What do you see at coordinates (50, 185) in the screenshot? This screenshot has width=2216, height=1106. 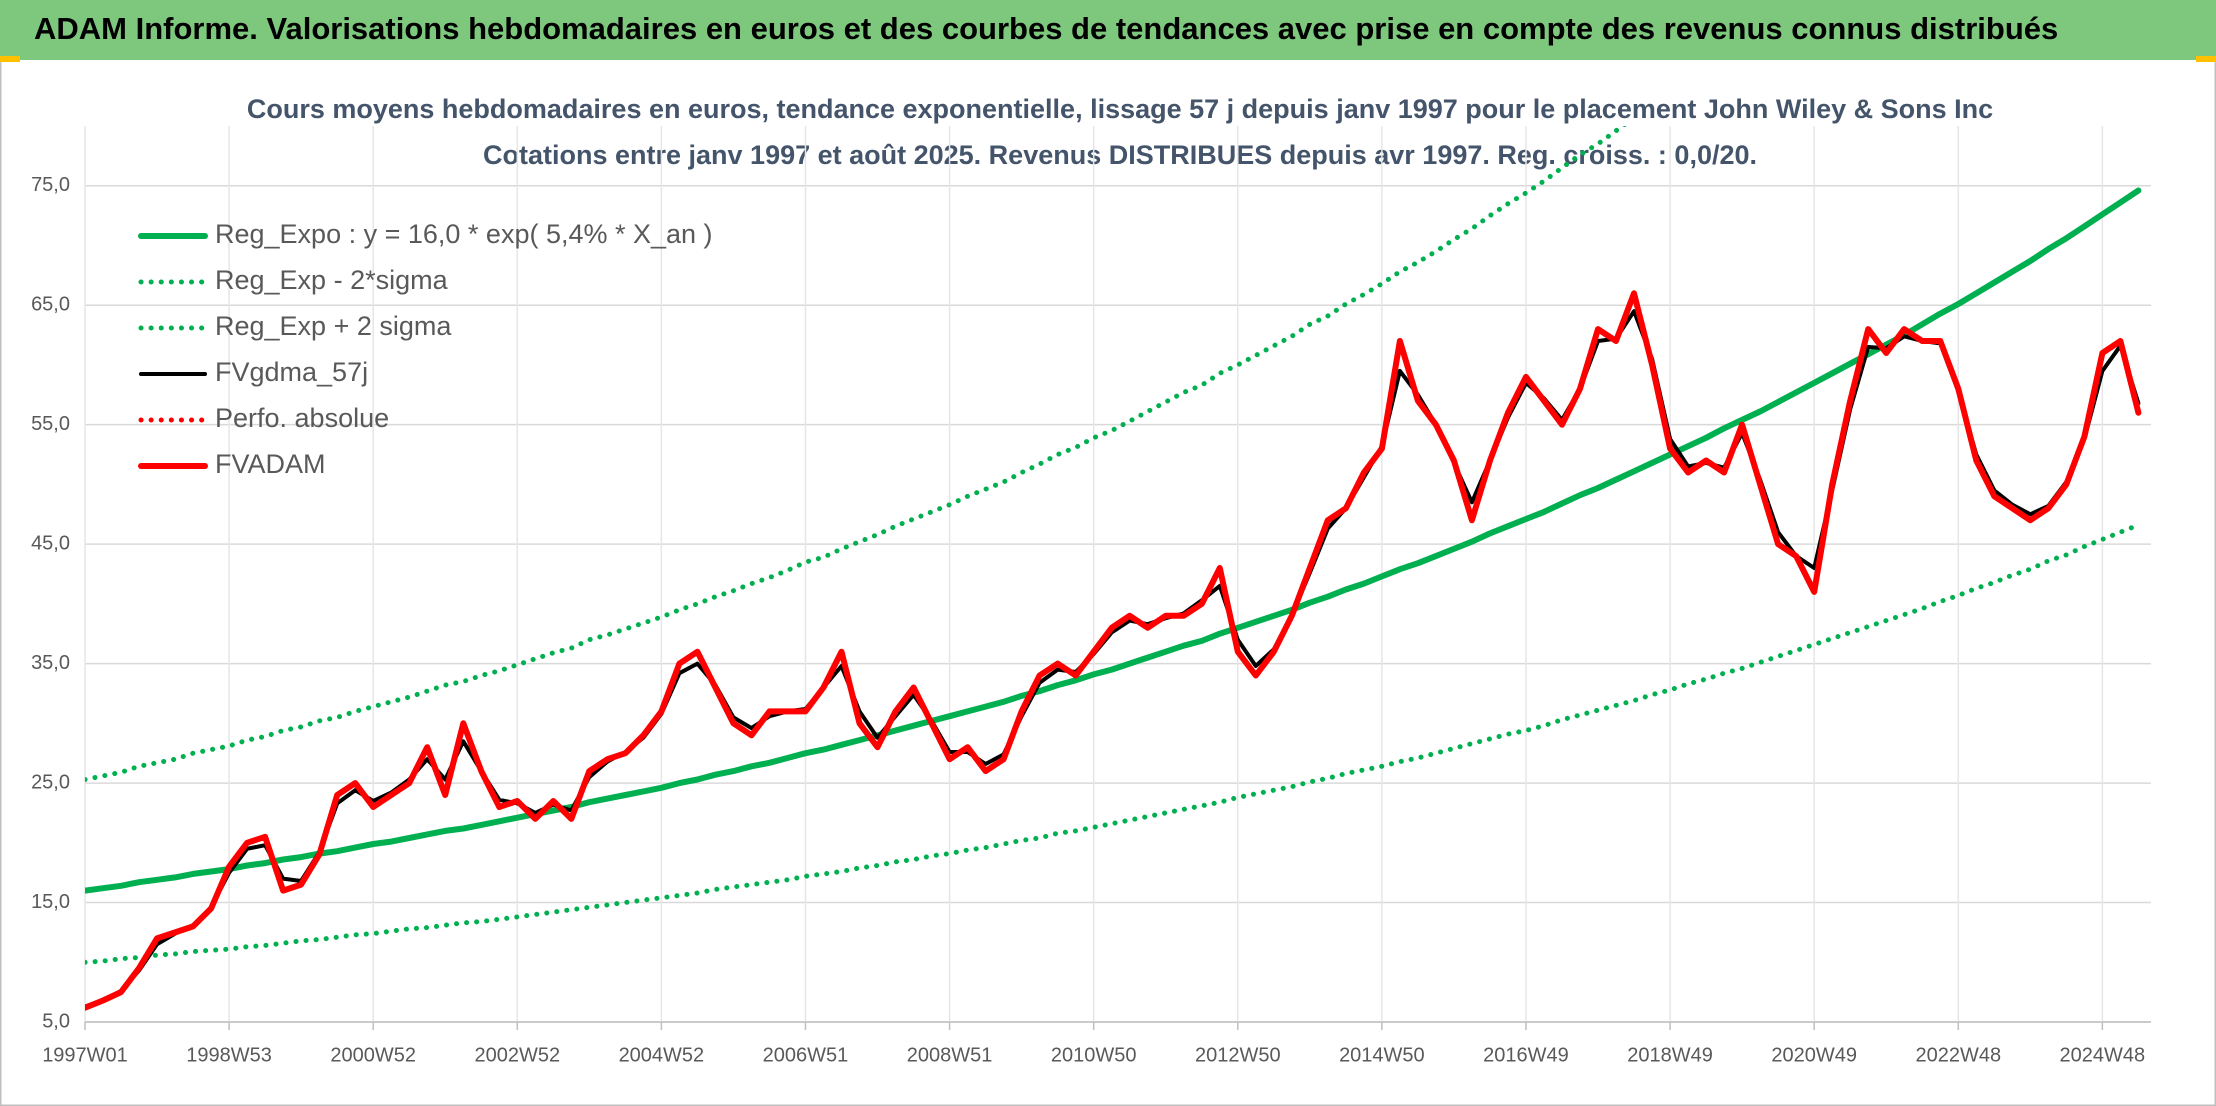 I see `y-tick-label: 75,0` at bounding box center [50, 185].